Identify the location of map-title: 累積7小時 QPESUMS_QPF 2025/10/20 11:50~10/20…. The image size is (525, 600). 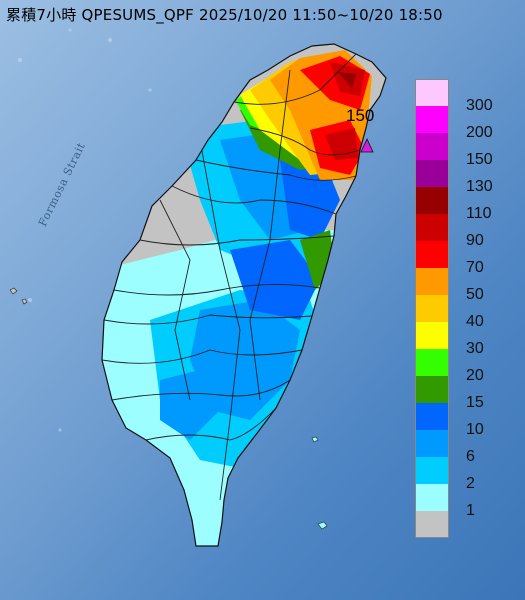
(224, 15).